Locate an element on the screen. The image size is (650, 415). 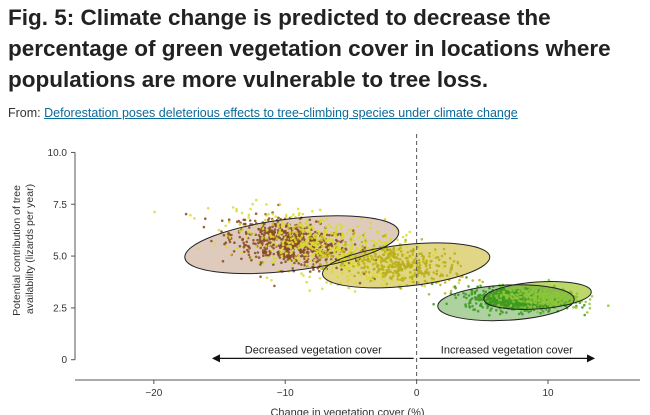
x-tick-label: −20 is located at coordinates (153, 393).